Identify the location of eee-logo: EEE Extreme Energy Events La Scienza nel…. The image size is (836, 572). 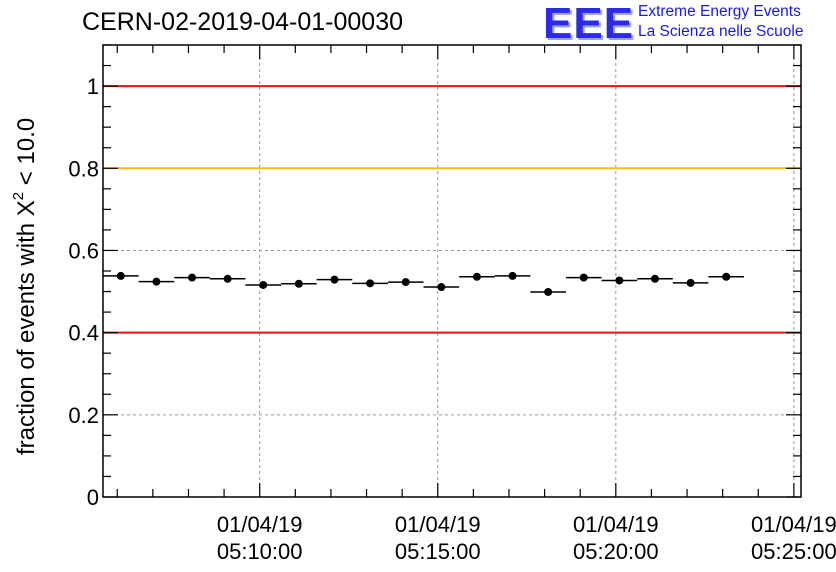
(688, 24).